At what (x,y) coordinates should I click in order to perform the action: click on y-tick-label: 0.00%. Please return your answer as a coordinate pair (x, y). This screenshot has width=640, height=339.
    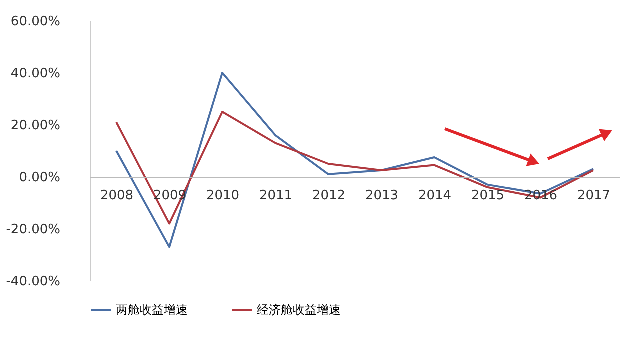
    Looking at the image, I should click on (39, 178).